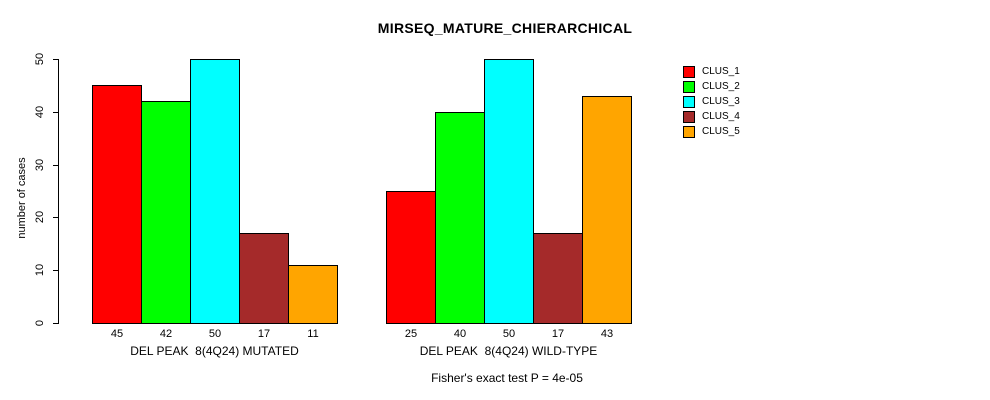 This screenshot has height=400, width=990. I want to click on chart-title: MIRSEQ_MATURE_CHIERARCHICAL, so click(505, 28).